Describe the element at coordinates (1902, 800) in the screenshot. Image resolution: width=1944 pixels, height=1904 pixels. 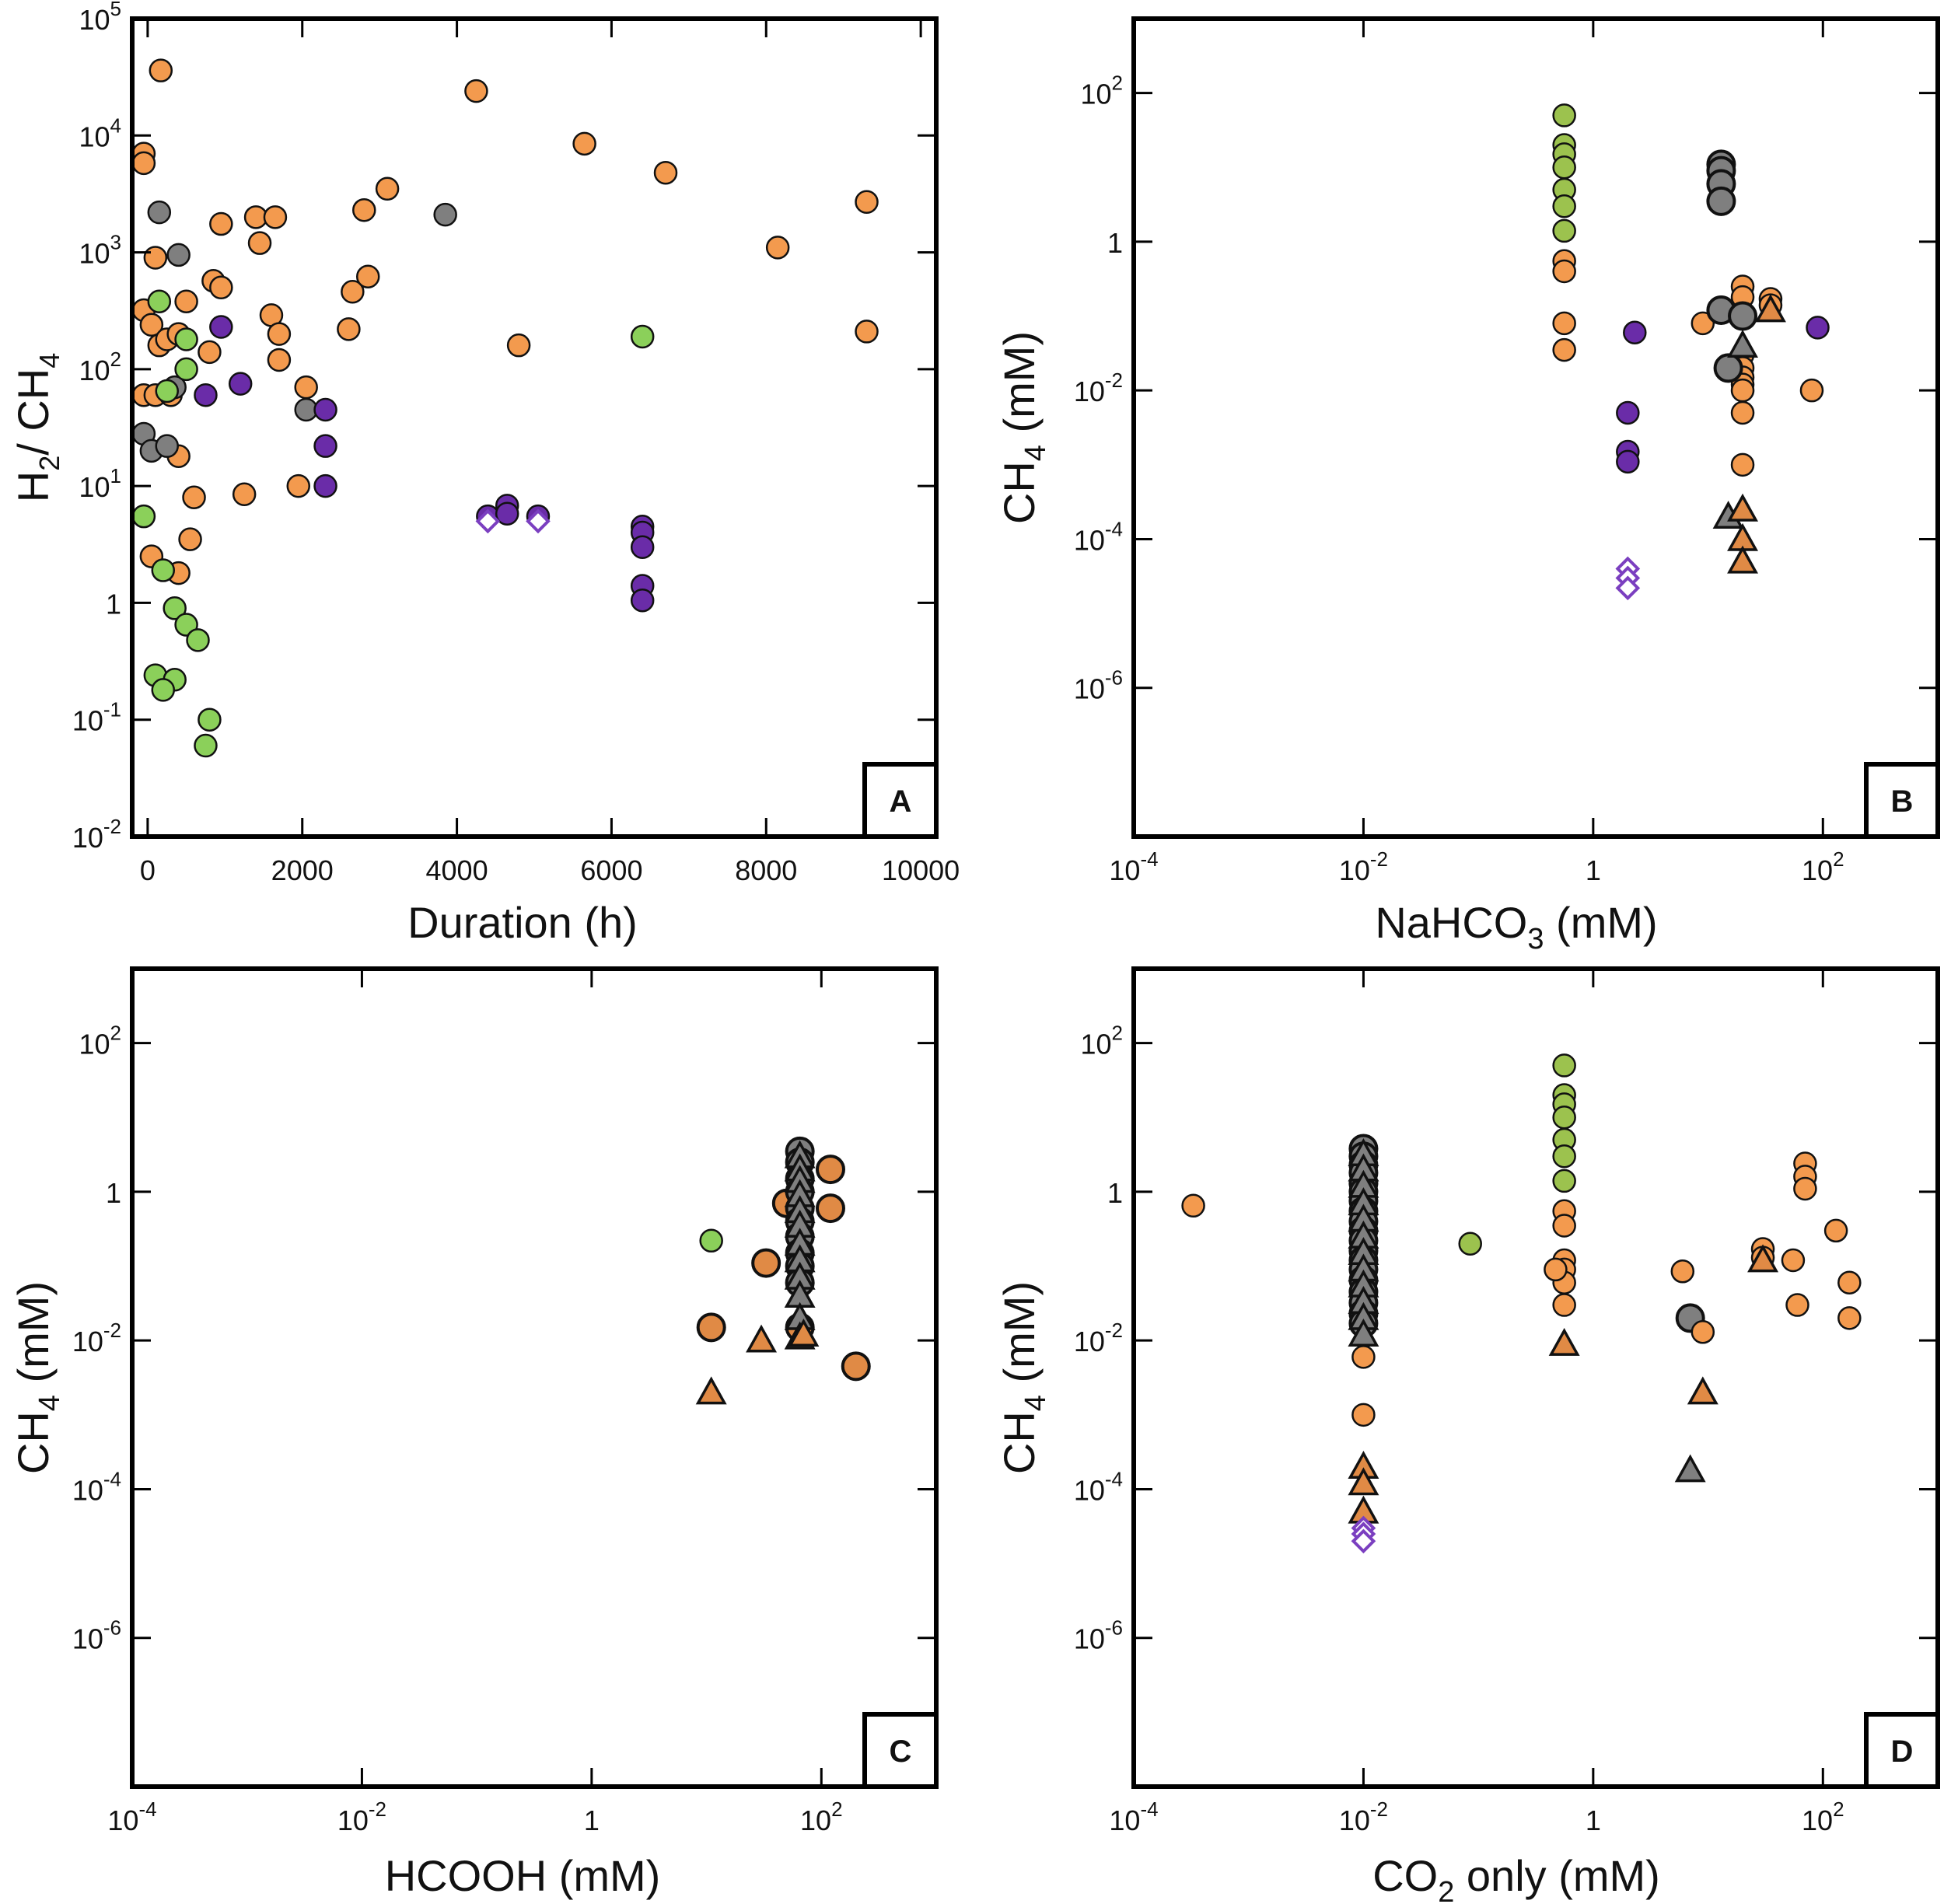
I see `panel-b-tag-box` at that location.